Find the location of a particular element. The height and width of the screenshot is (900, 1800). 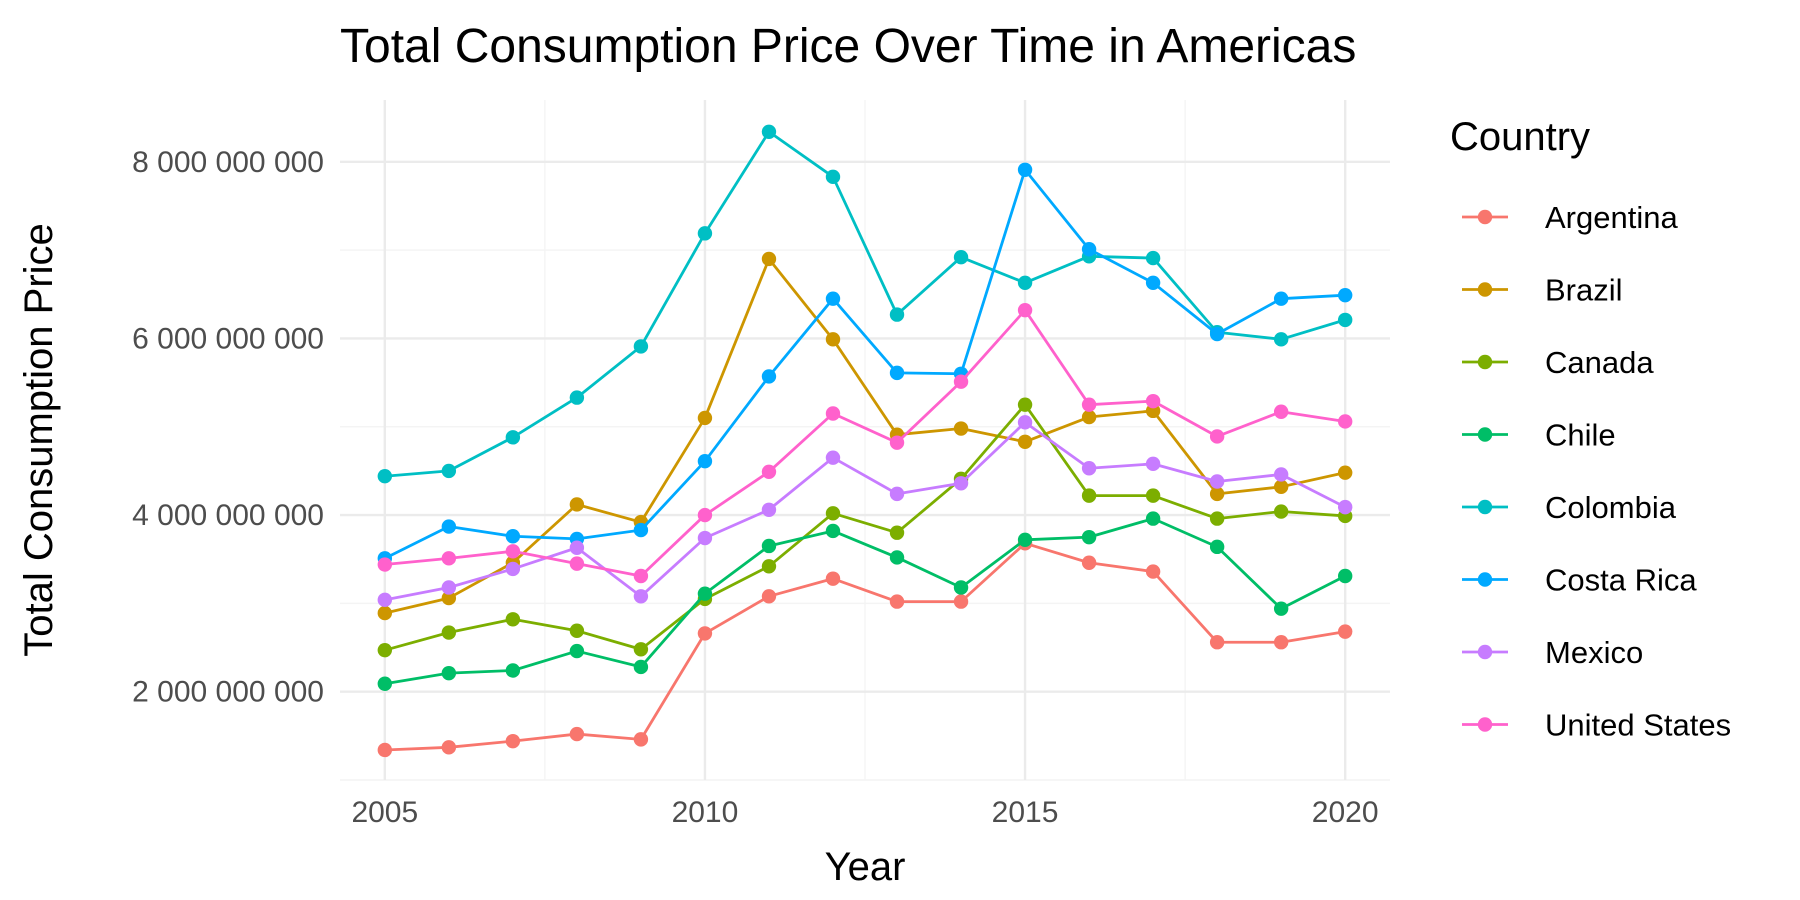

legend-label: Costa Rica is located at coordinates (1621, 580).